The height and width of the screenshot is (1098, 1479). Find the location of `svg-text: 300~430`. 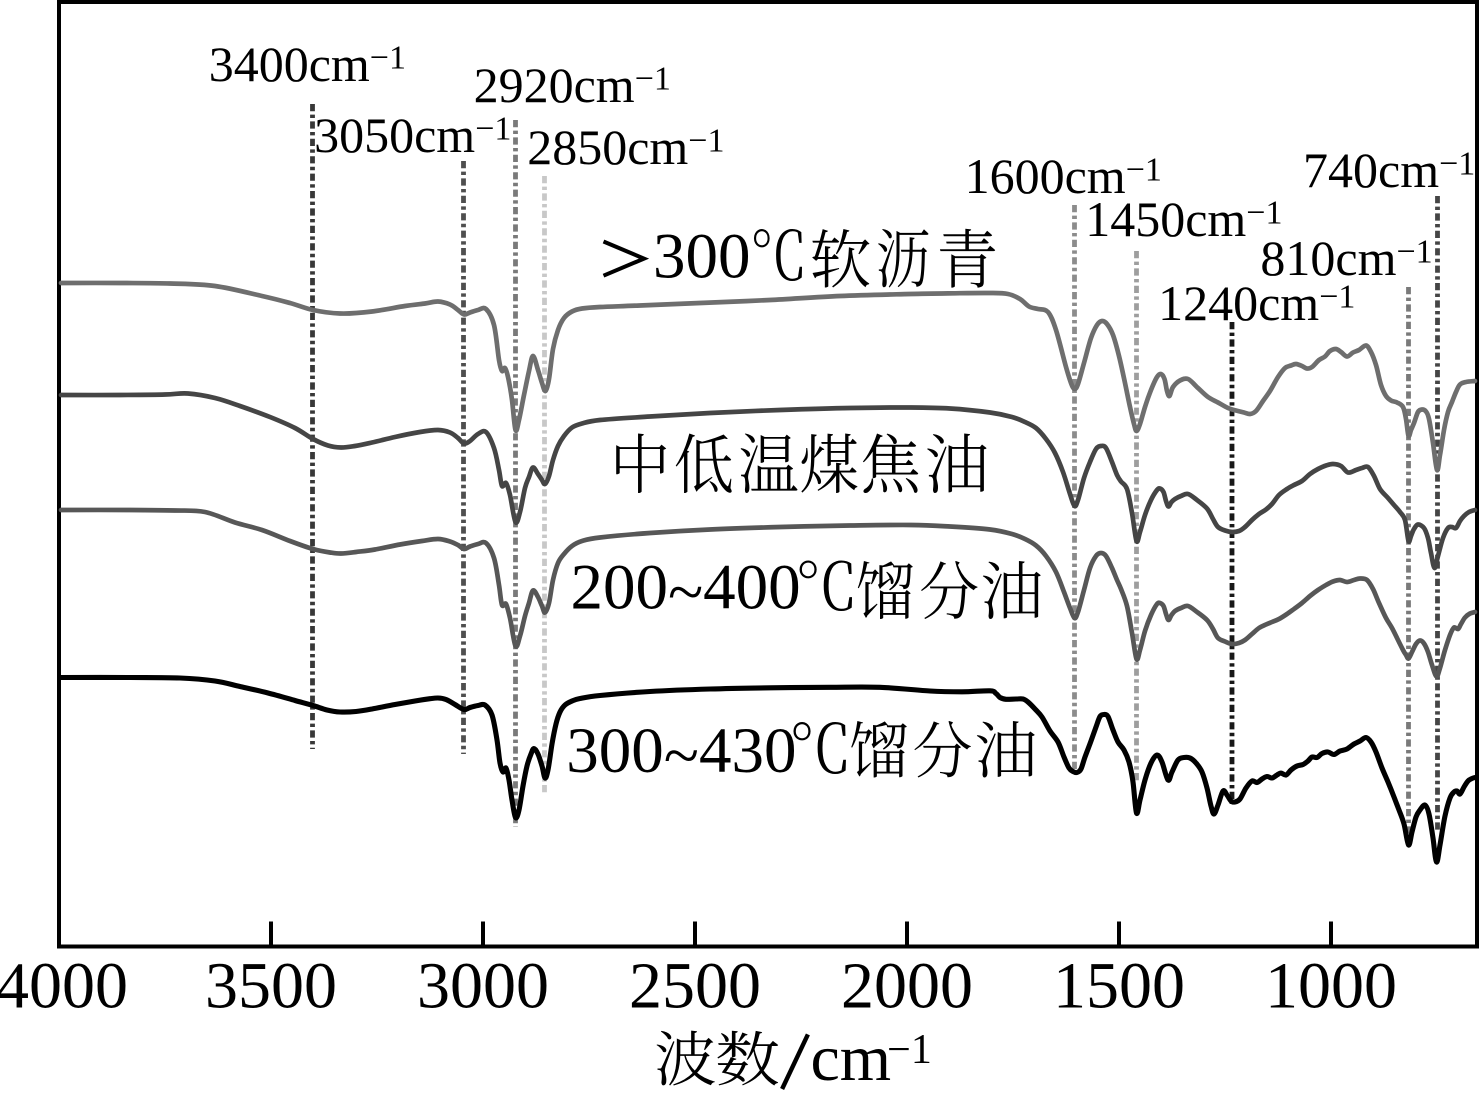

svg-text: 300~430 is located at coordinates (681, 753).